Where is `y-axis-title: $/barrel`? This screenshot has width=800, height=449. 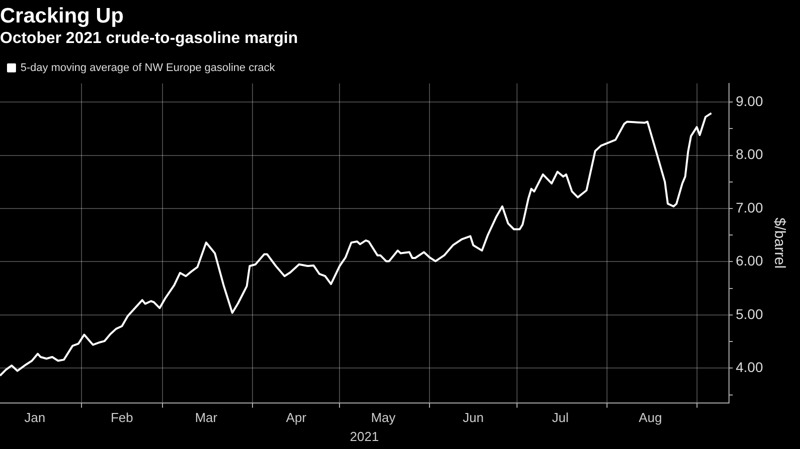
y-axis-title: $/barrel is located at coordinates (779, 243).